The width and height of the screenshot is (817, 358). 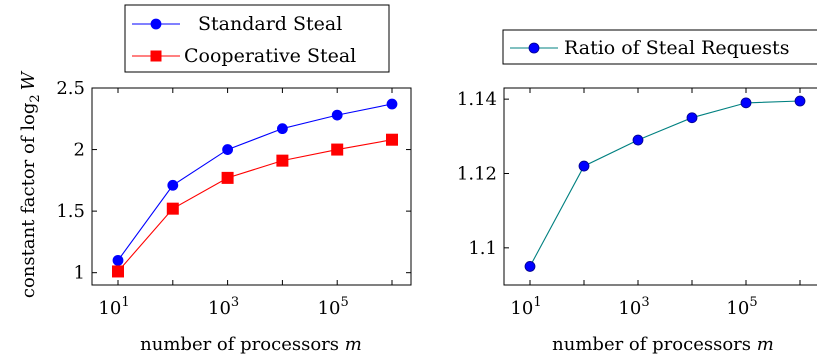 I want to click on y-axis-ticks: 1.1 1.12 1.14, so click(x=483, y=174).